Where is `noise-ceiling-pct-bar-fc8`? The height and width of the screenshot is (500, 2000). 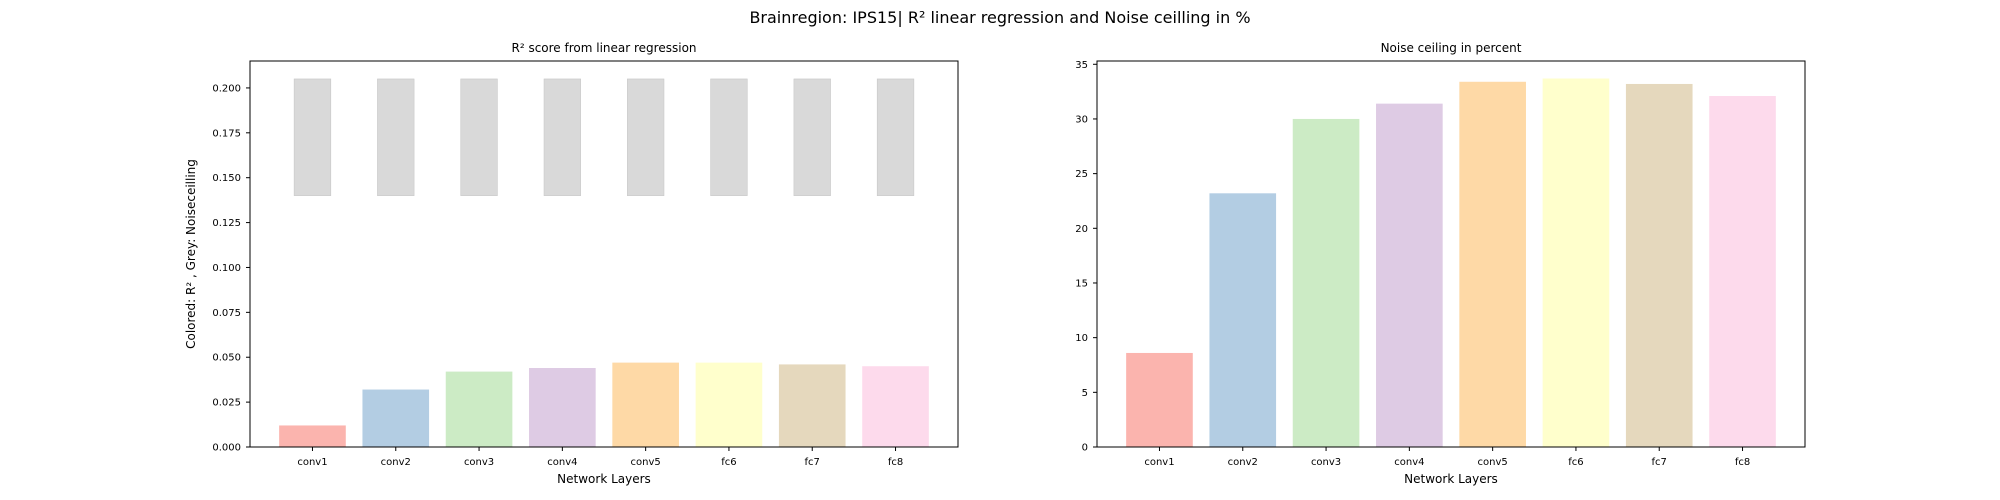 noise-ceiling-pct-bar-fc8 is located at coordinates (1742, 271).